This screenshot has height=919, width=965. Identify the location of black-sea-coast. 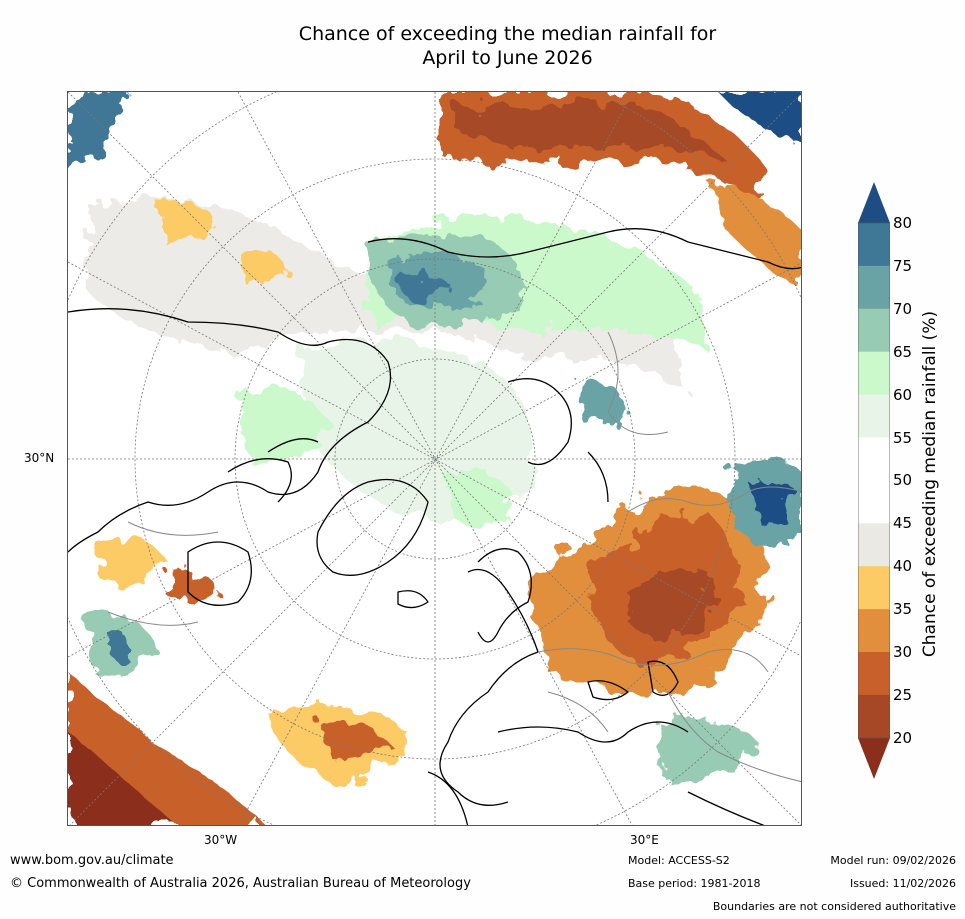
(608, 690).